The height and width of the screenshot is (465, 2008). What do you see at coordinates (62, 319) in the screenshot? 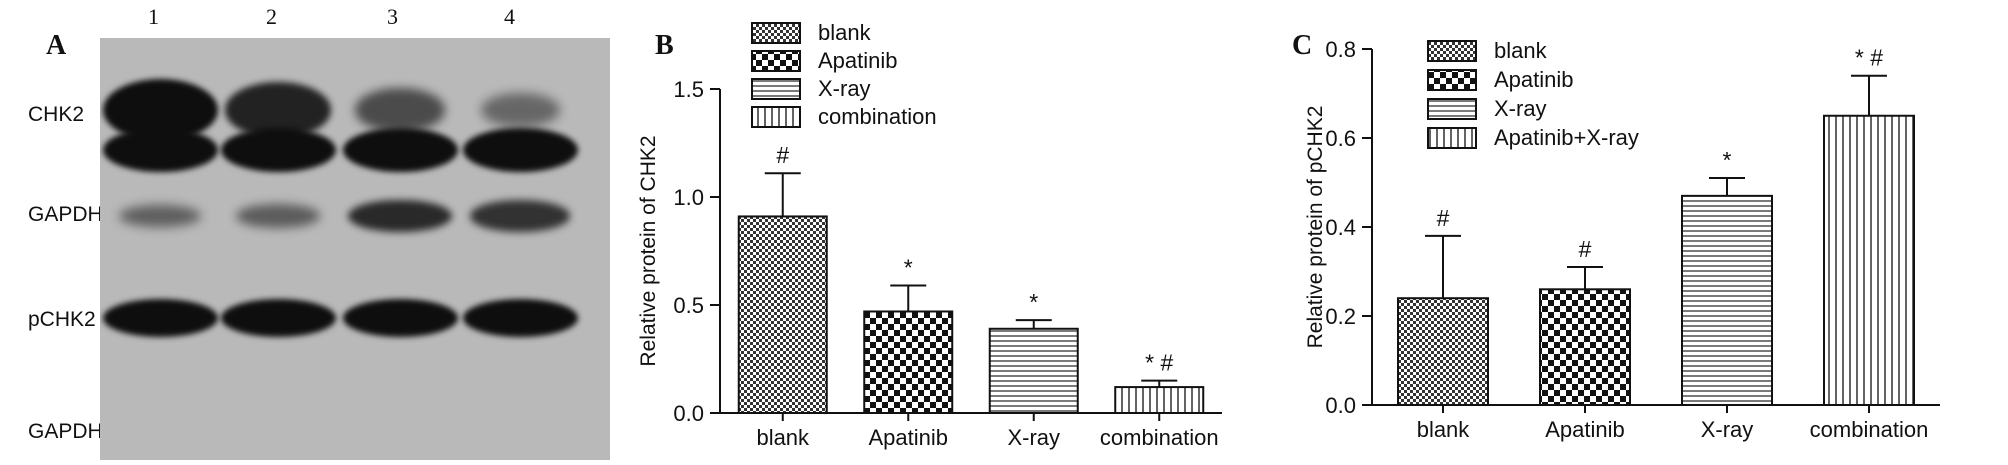
I see `band-label-pchk2: pCHK2` at bounding box center [62, 319].